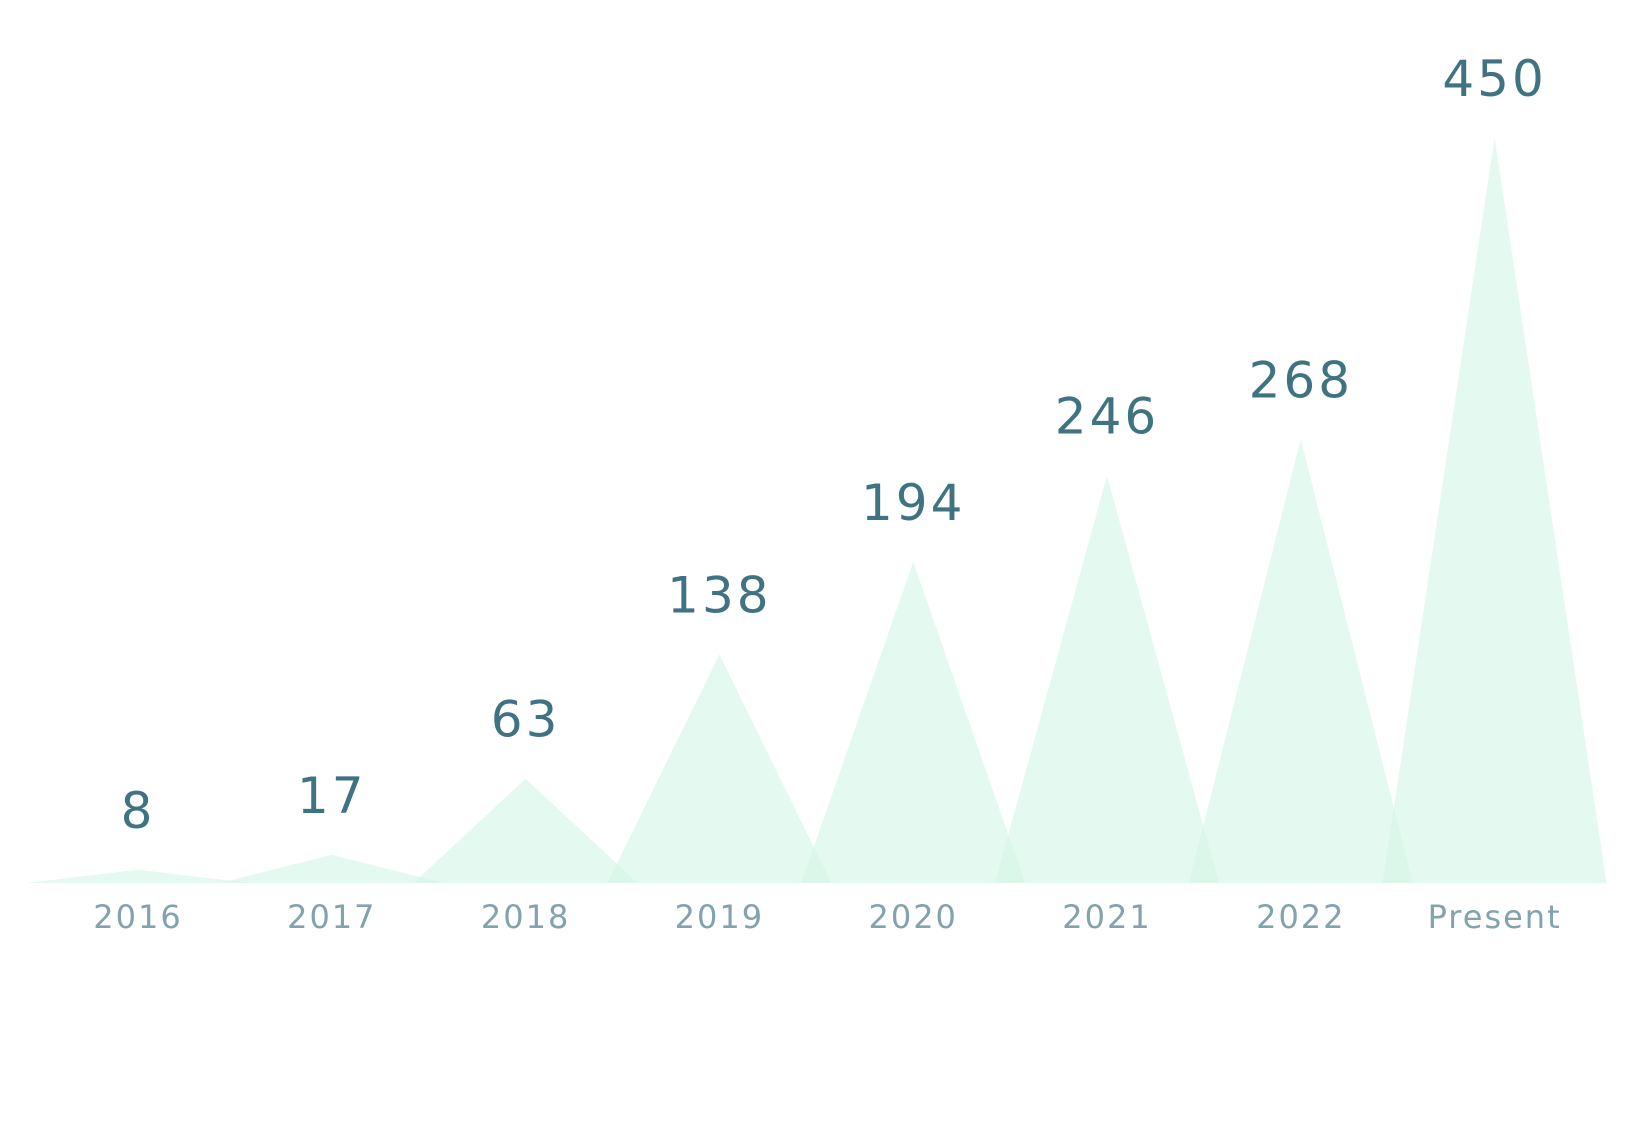 Image resolution: width=1626 pixels, height=1124 pixels. I want to click on category-label-layer: 2016 2017 2018 2019 2020 2021 2022 Present, so click(827, 917).